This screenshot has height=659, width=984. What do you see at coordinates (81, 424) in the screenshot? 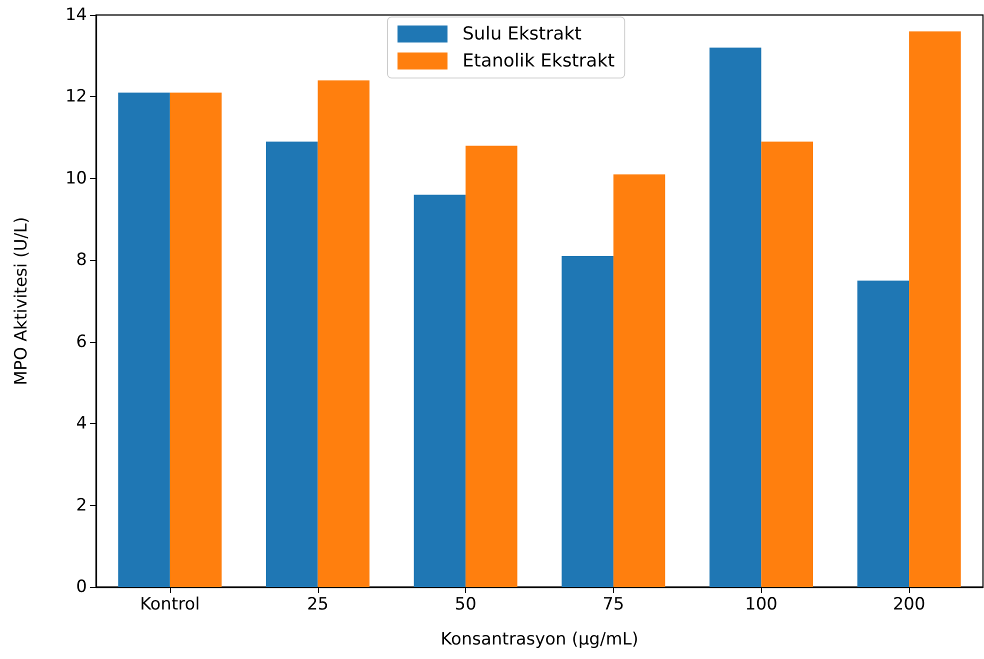
I see `y-tick-label: 4` at bounding box center [81, 424].